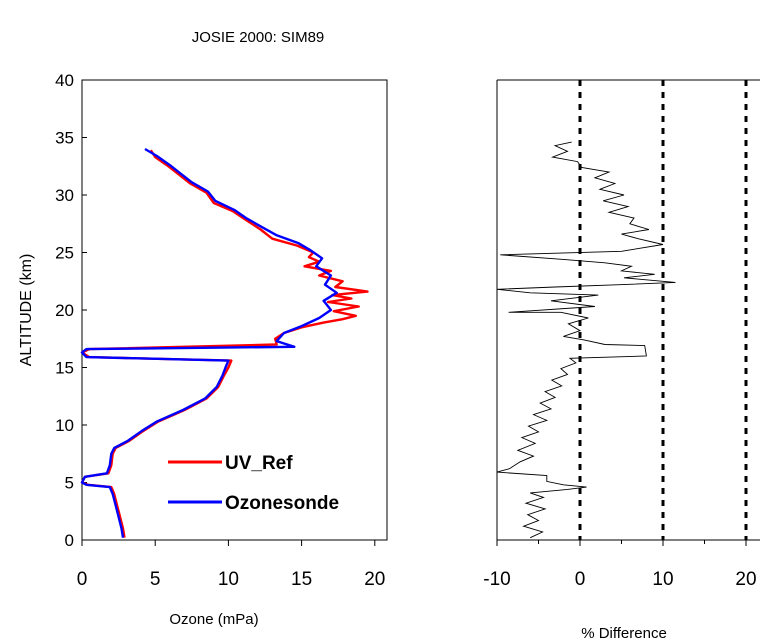  I want to click on right-x-axis-label: % Difference, so click(624, 633).